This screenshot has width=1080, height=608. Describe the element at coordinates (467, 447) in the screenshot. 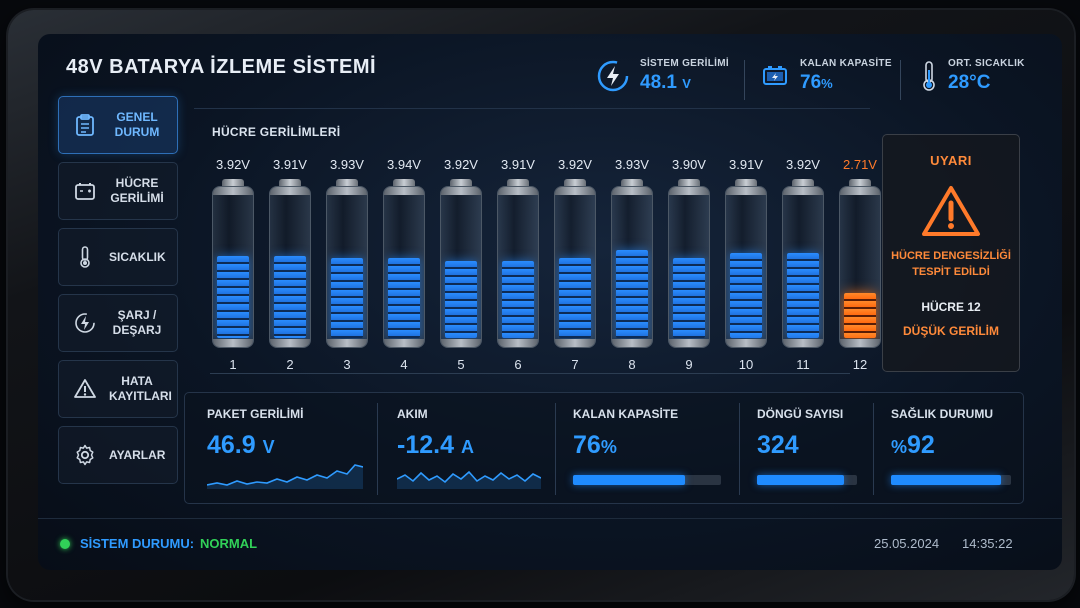

I see `current-unit: A` at that location.